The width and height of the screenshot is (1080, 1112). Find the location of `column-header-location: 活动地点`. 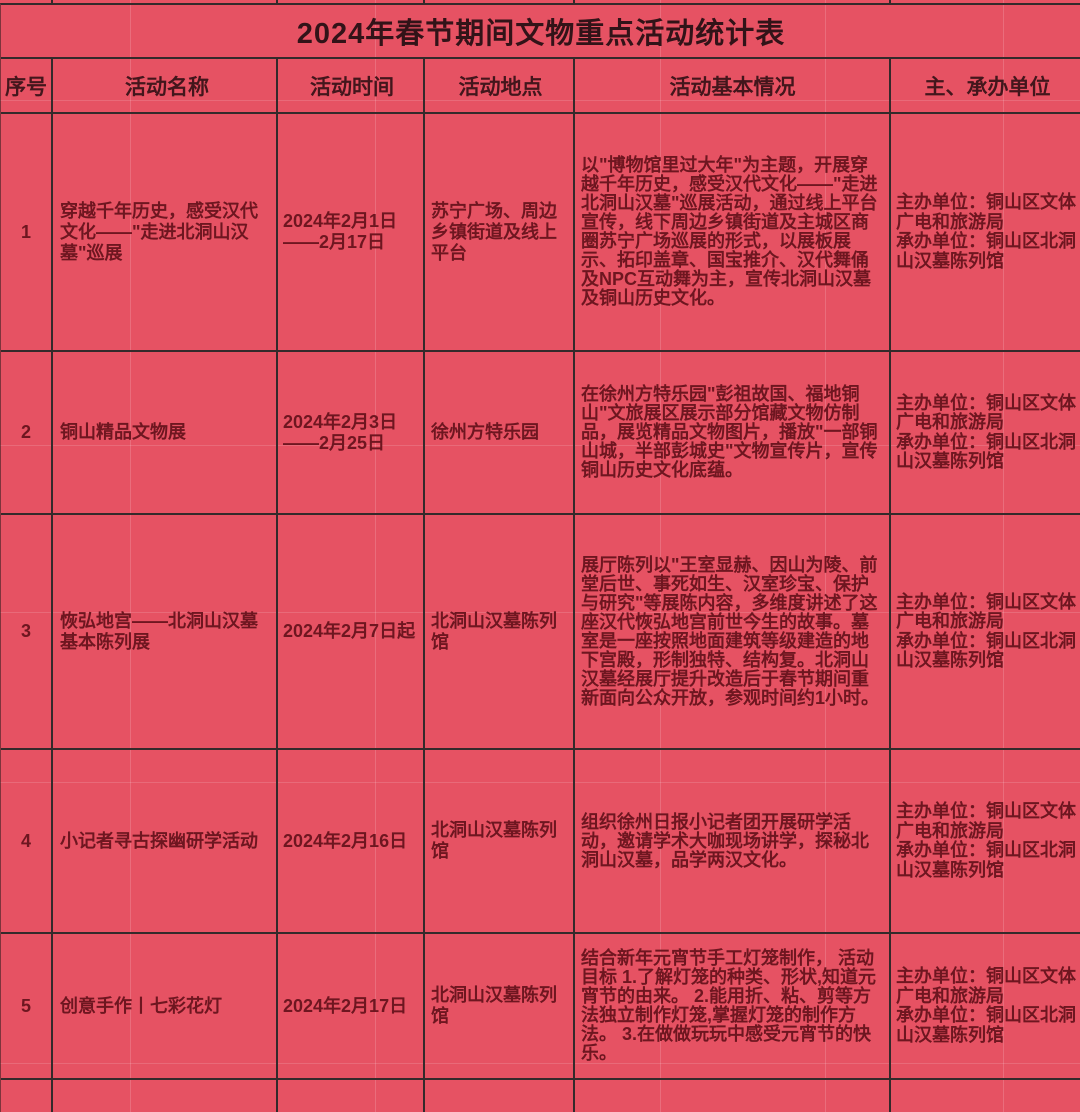

column-header-location: 活动地点 is located at coordinates (500, 86).